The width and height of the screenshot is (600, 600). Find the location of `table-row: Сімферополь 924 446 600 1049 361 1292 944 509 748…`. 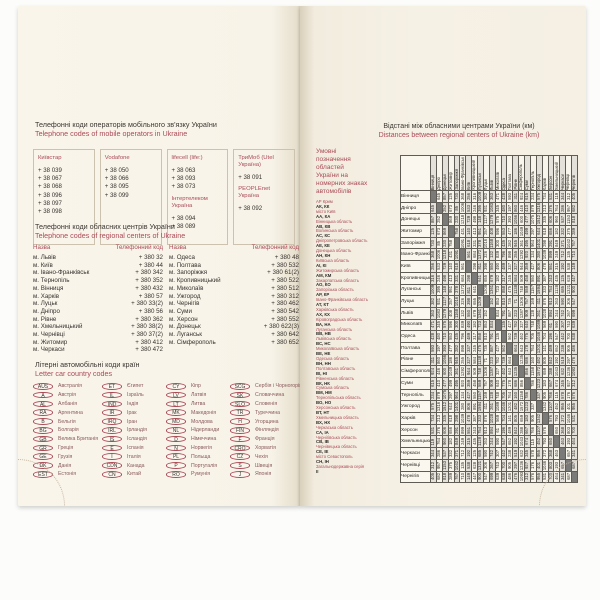

table-row: Сімферополь 924 446 600 1049 361 1292 944 509 748… is located at coordinates (489, 371).